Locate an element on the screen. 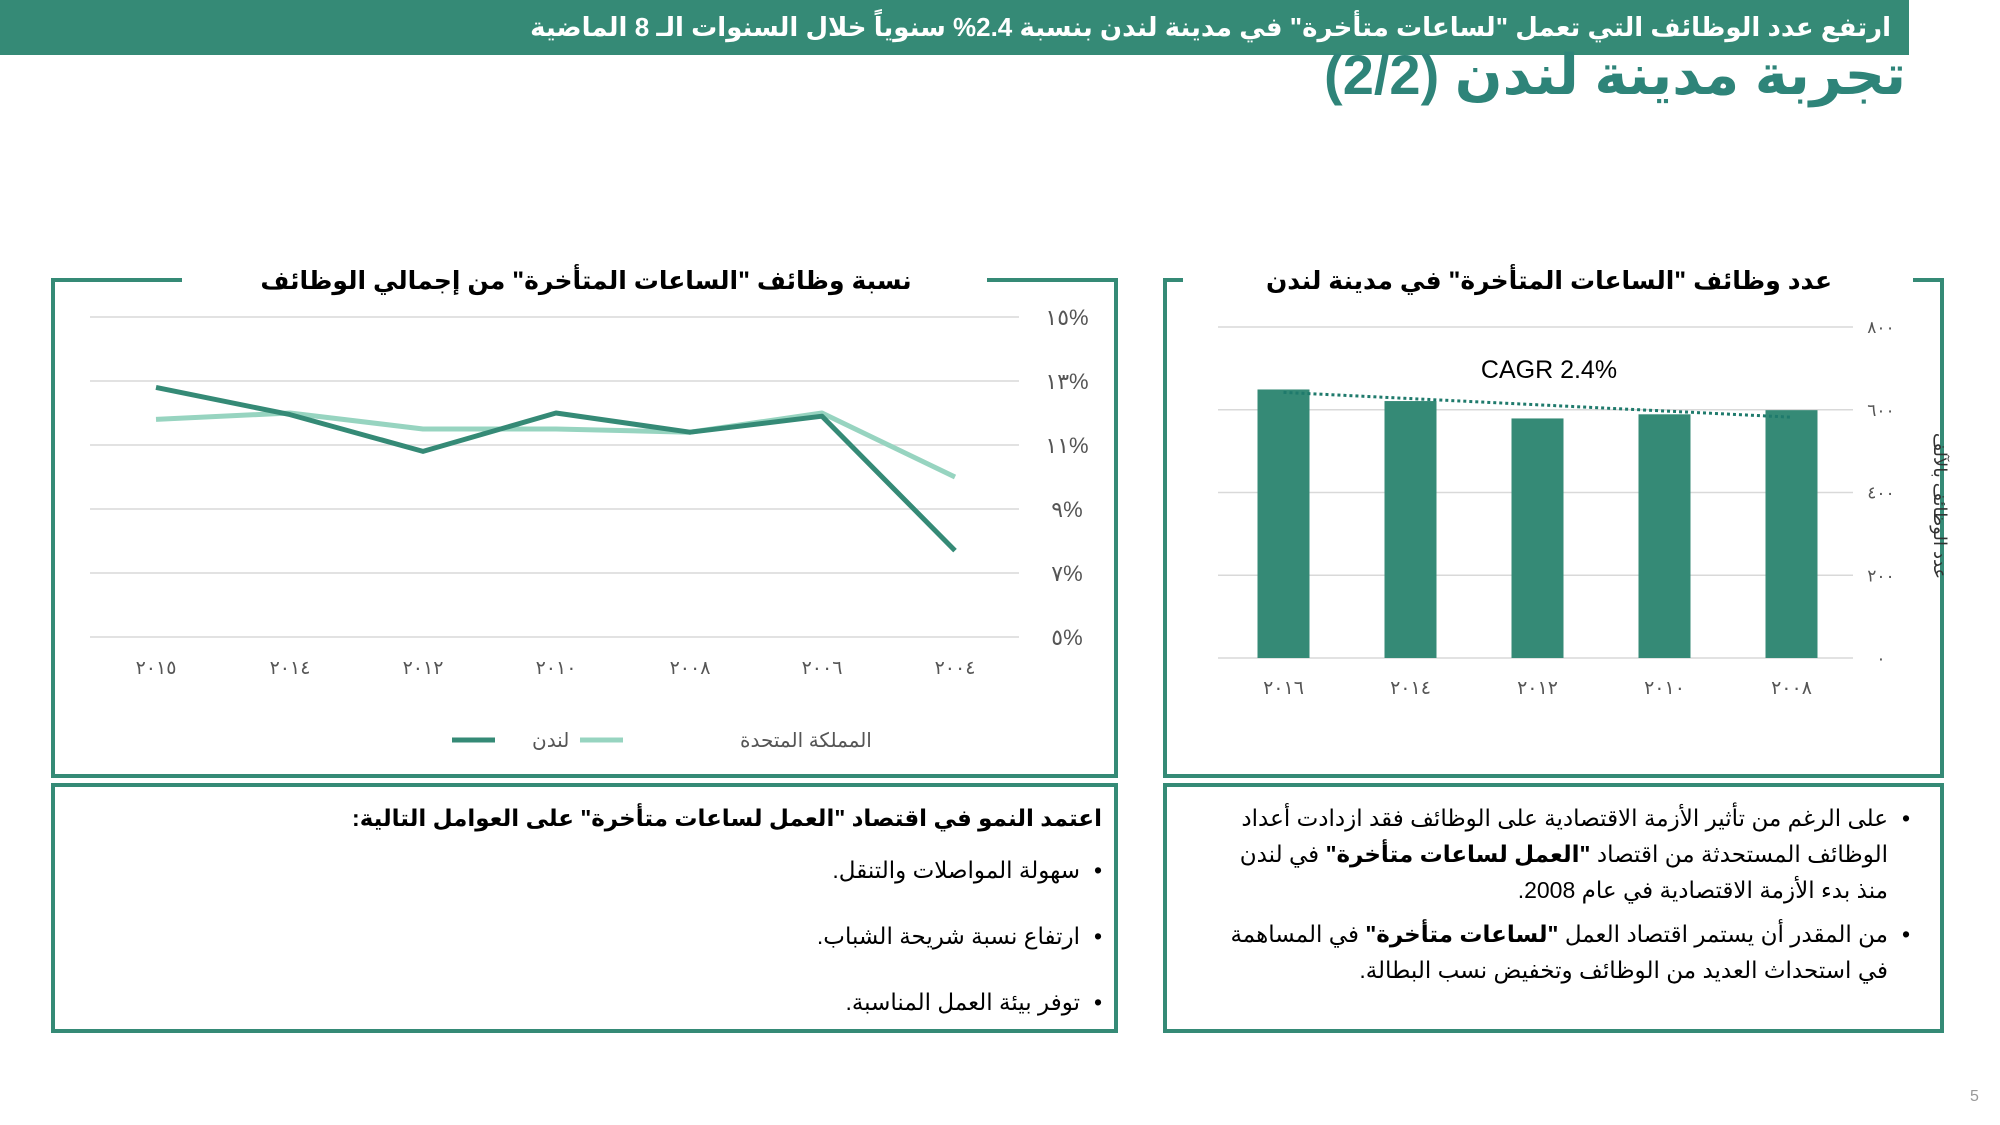 The image size is (2000, 1125). left-text-panel is located at coordinates (584, 908).